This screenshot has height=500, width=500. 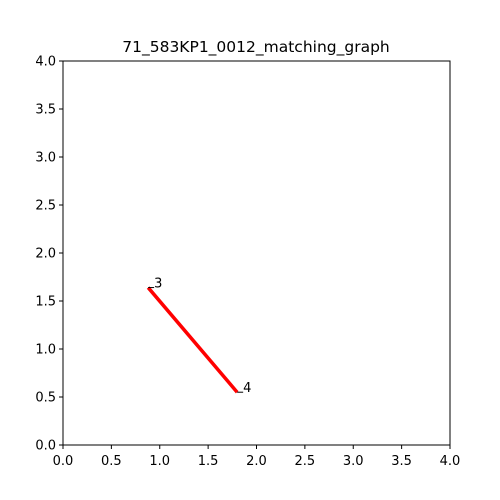 What do you see at coordinates (111, 461) in the screenshot?
I see `x-tick-label: 0.5` at bounding box center [111, 461].